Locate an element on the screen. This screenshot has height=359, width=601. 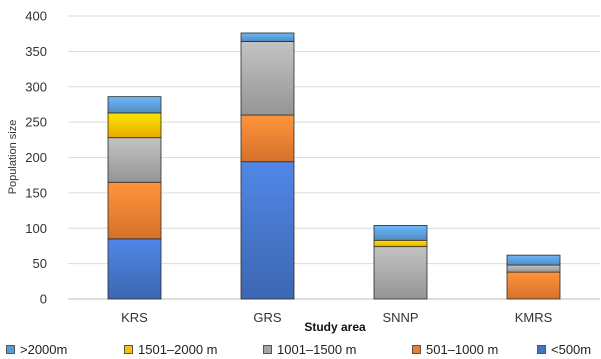
legend-label: 501–1000 m is located at coordinates (462, 349).